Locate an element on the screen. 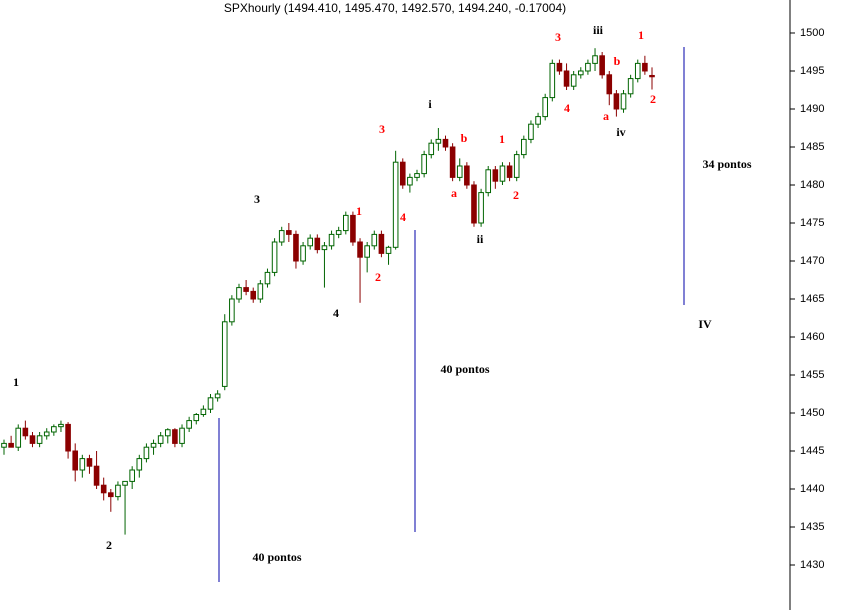 The width and height of the screenshot is (843, 610). y-tick-label: 1455 is located at coordinates (812, 375).